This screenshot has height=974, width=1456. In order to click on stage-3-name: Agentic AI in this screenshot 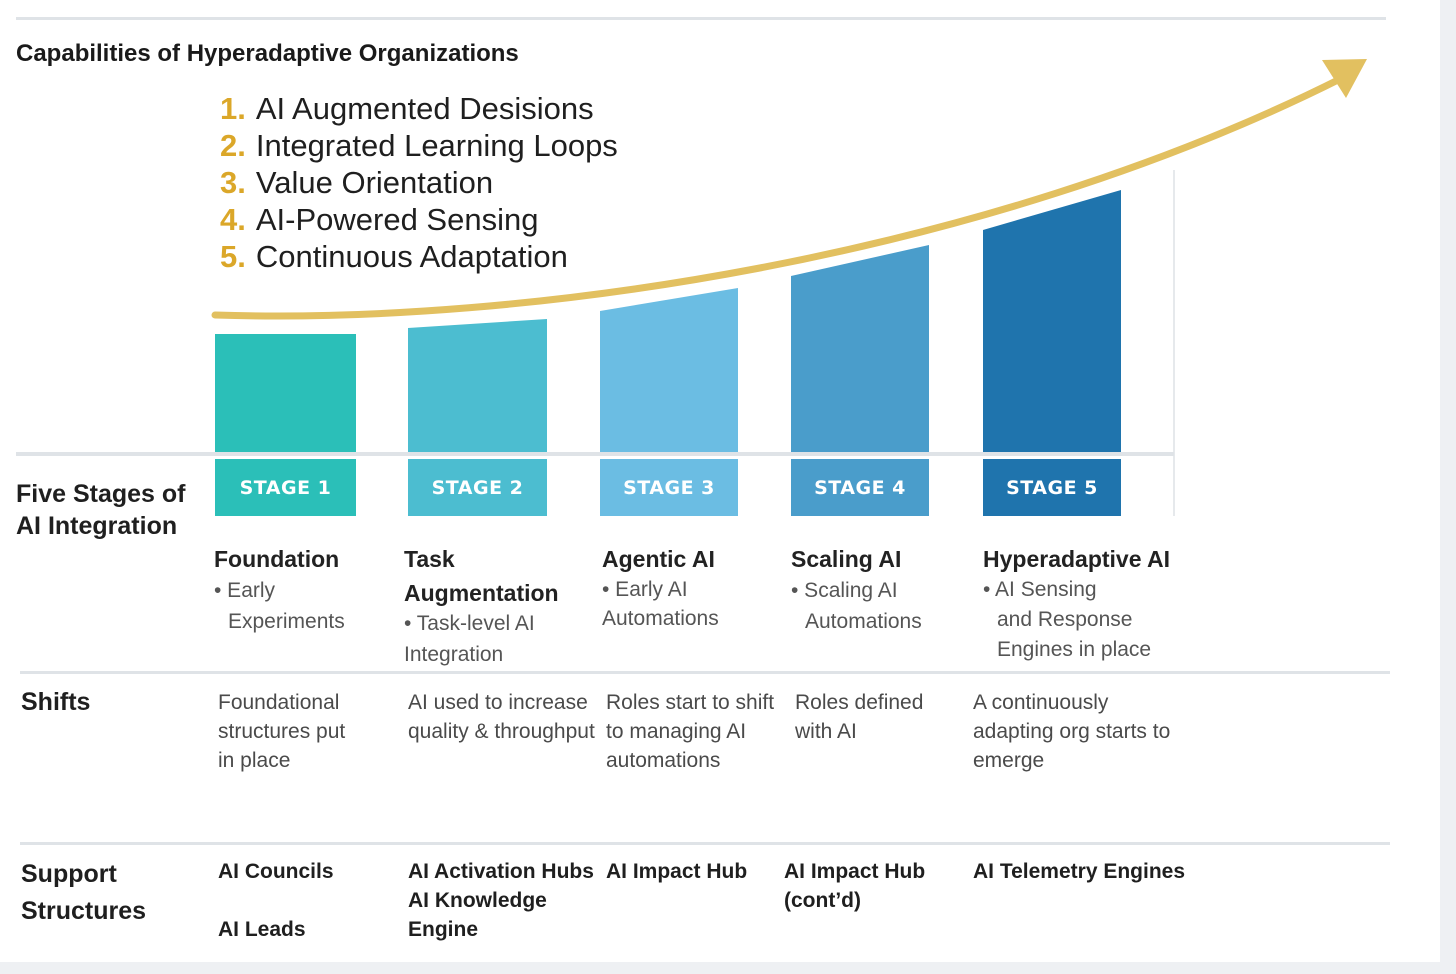, I will do `click(658, 559)`.